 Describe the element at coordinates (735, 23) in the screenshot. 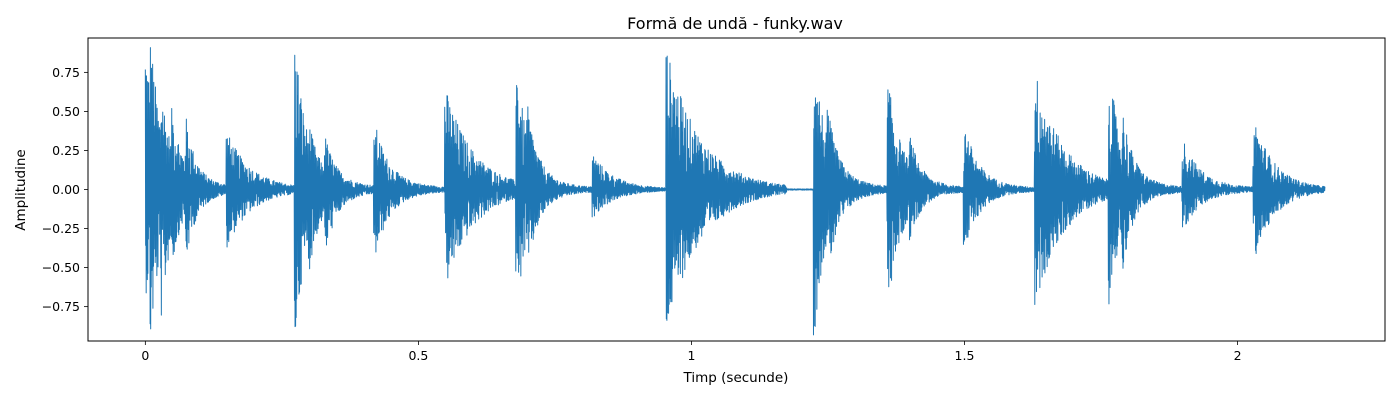

I see `chart-title: Formă de undă - funky.wav` at that location.